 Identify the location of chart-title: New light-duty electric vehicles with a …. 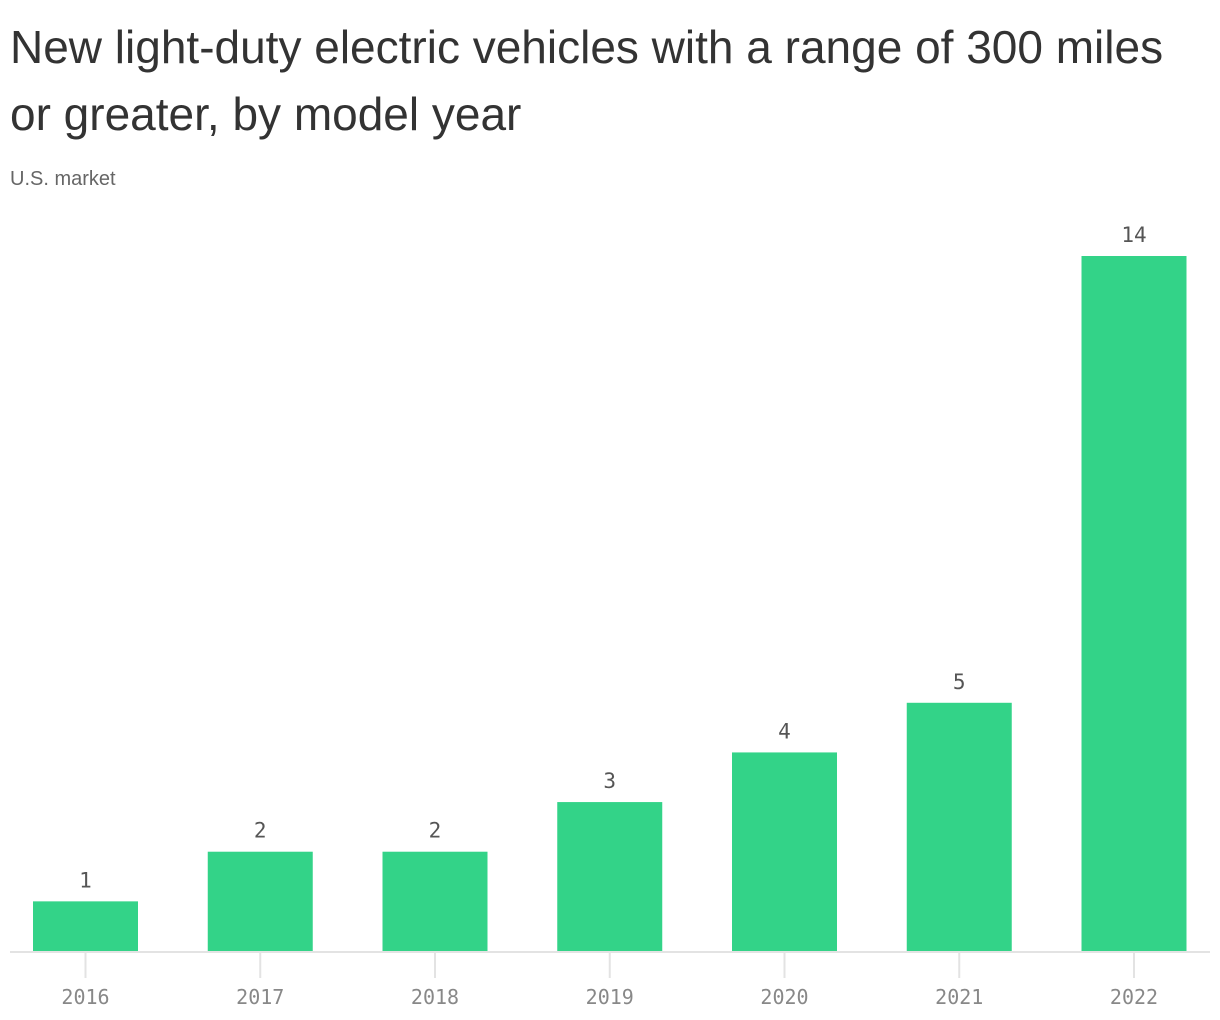
(587, 80).